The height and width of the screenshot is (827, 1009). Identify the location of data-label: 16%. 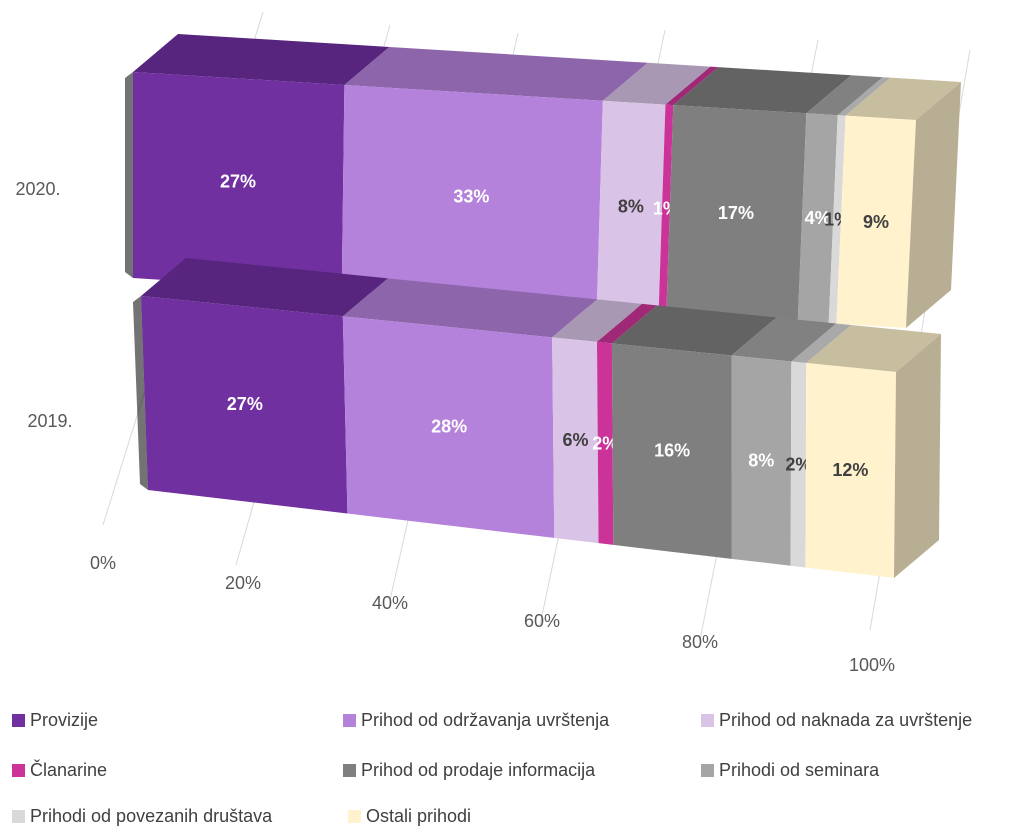
(672, 451).